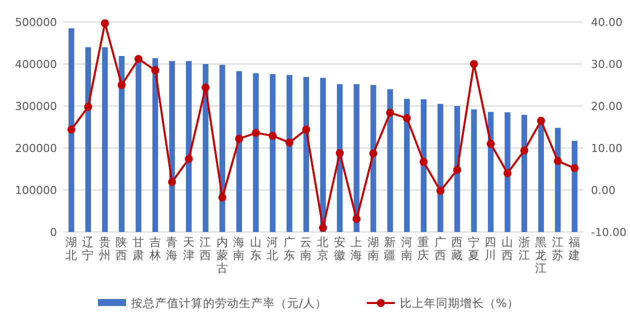 Image resolution: width=630 pixels, height=324 pixels. What do you see at coordinates (323, 248) in the screenshot?
I see `x-tick-label: 北京` at bounding box center [323, 248].